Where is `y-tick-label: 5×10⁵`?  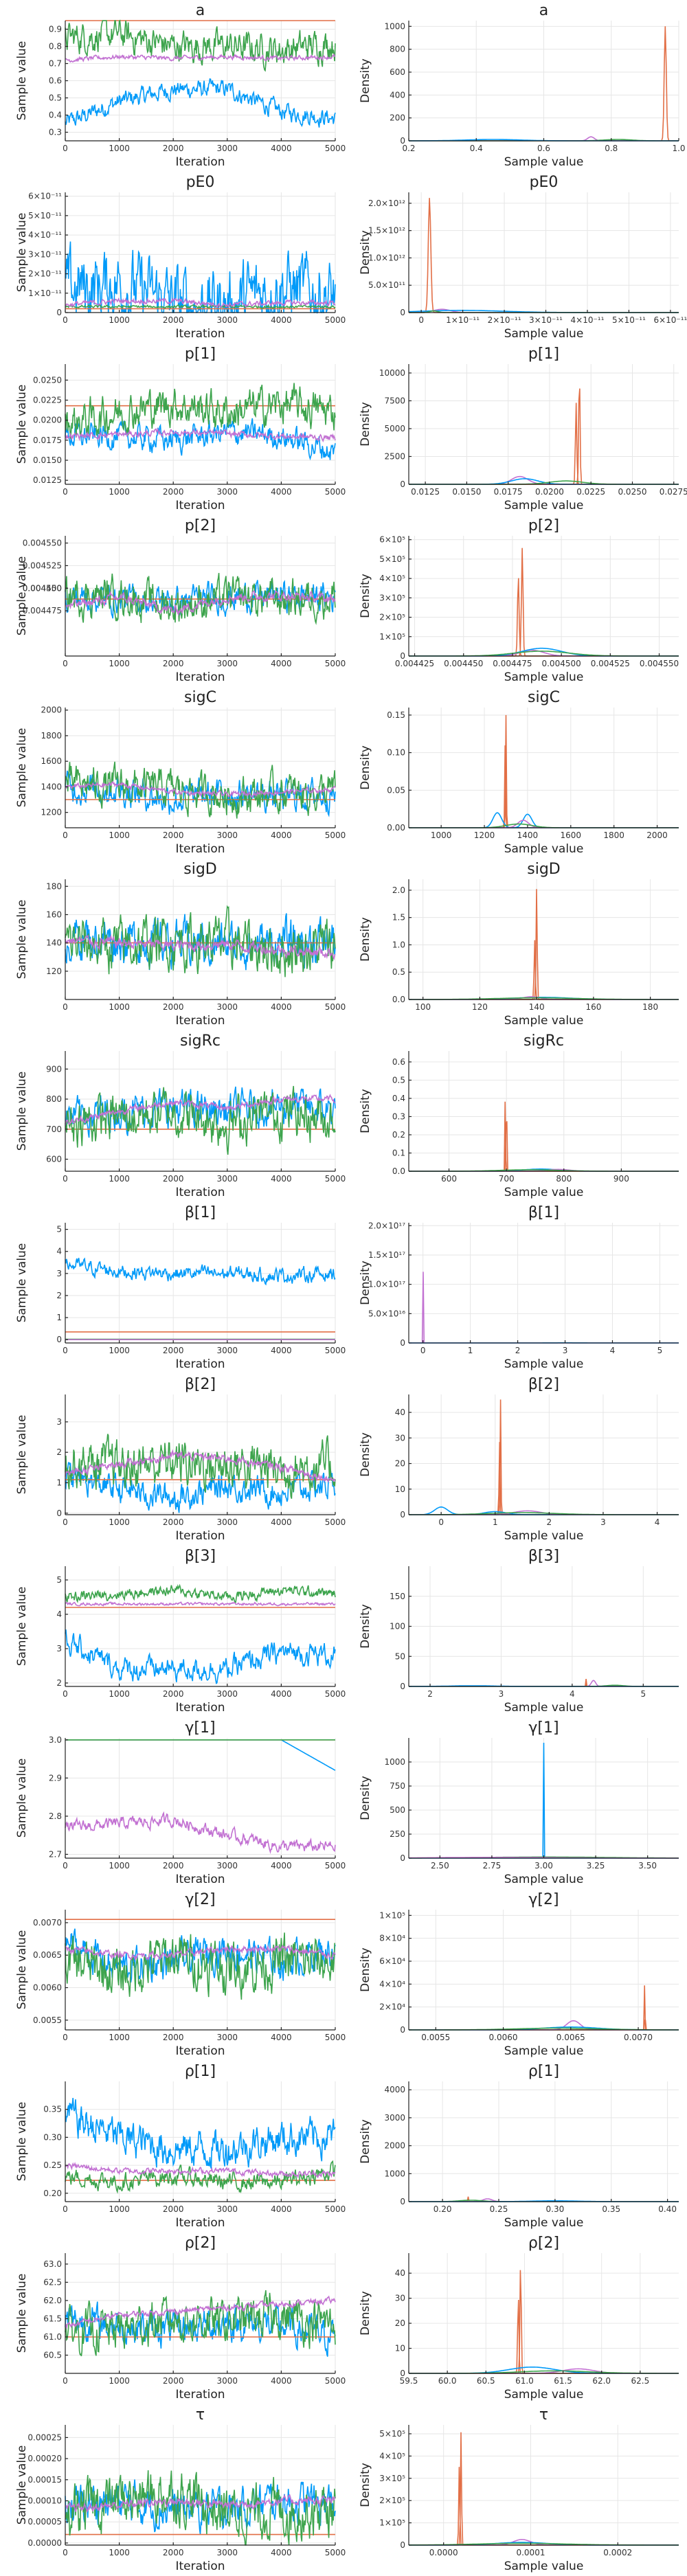 y-tick-label: 5×10⁵ is located at coordinates (392, 559).